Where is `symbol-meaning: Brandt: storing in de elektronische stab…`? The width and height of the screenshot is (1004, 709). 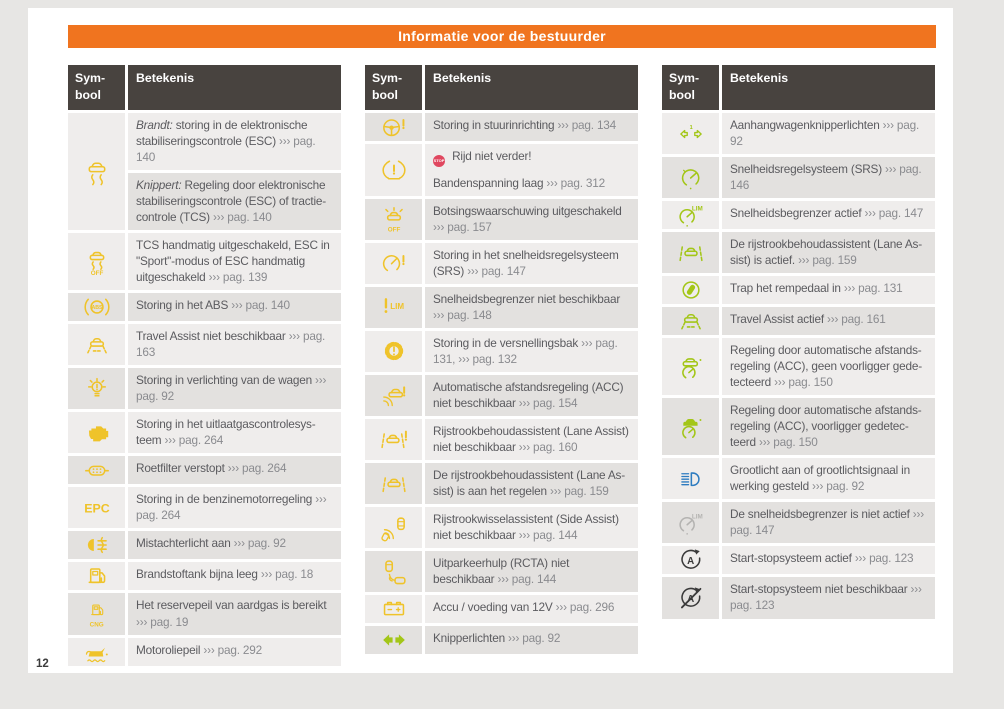 symbol-meaning: Brandt: storing in de elektronische stab… is located at coordinates (234, 141).